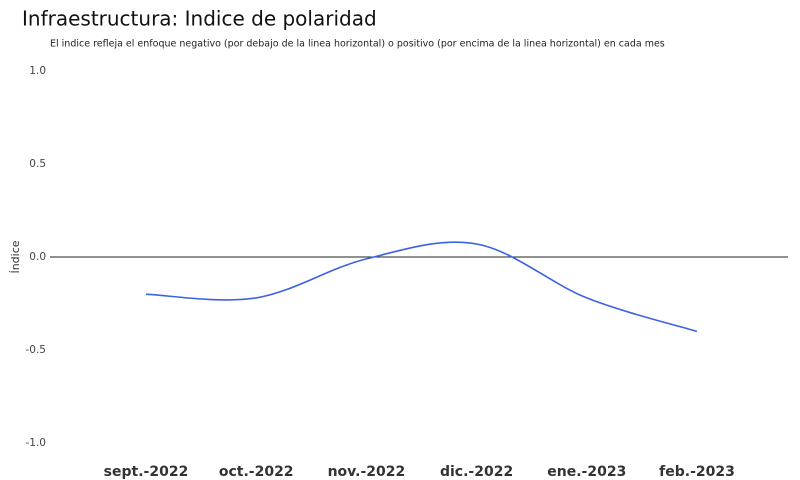 The width and height of the screenshot is (800, 480). I want to click on y-tick-label: -1.0, so click(36, 443).